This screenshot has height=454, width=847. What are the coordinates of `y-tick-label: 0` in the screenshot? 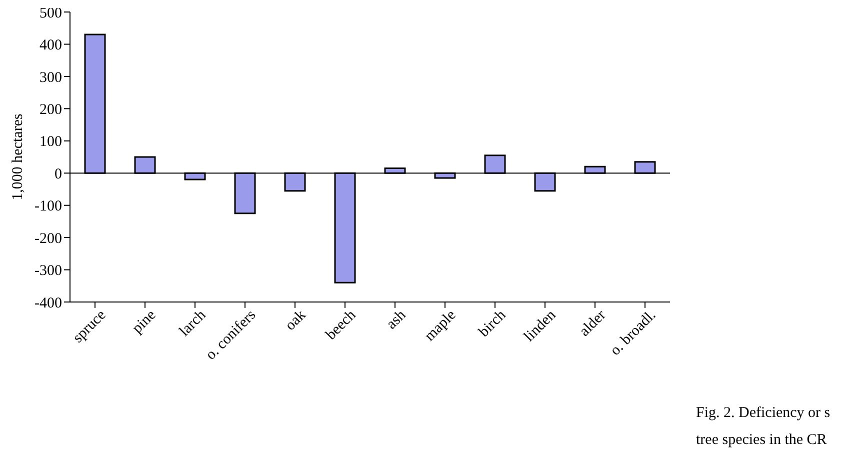 It's located at (58, 174).